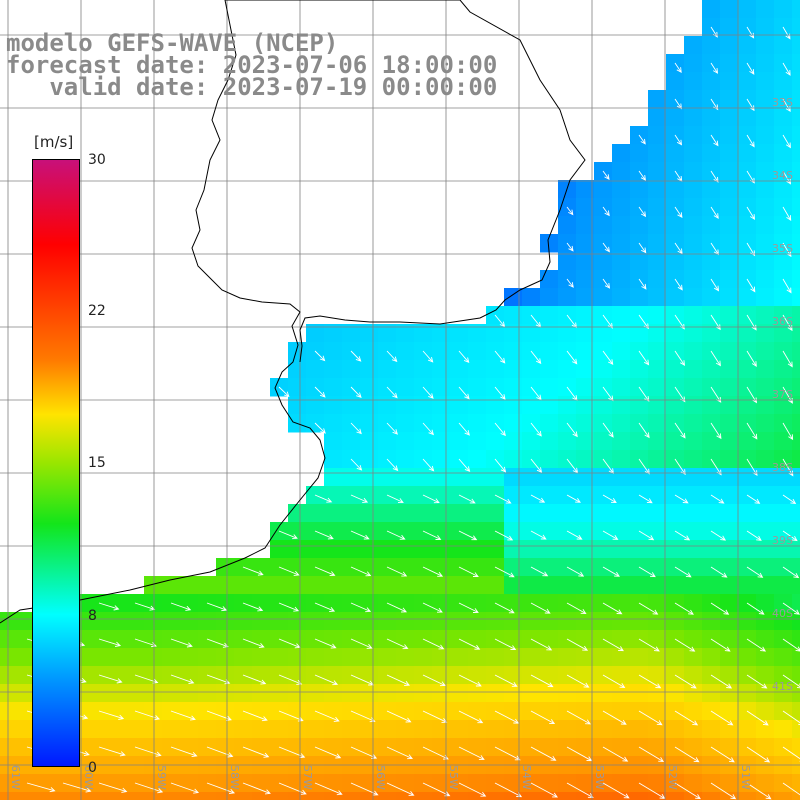 The width and height of the screenshot is (800, 800). Describe the element at coordinates (599, 777) in the screenshot. I see `longitude-label: 53W` at that location.